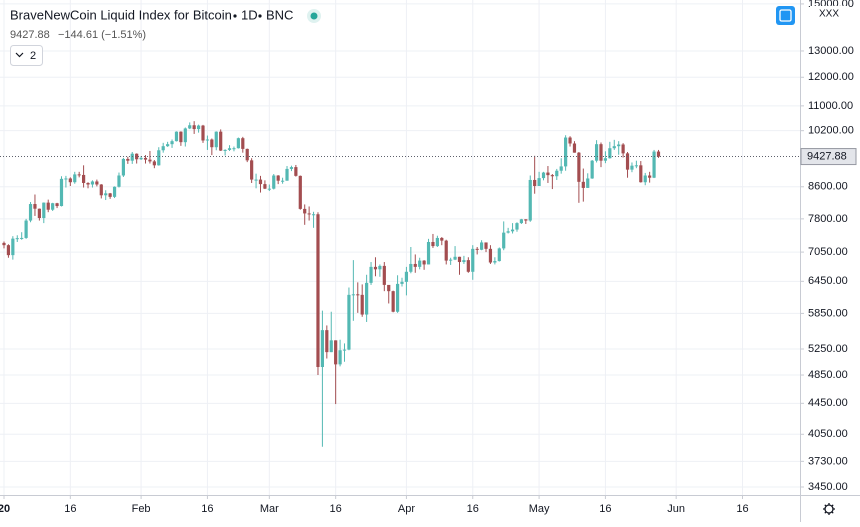  What do you see at coordinates (829, 509) in the screenshot?
I see `settings-icon` at bounding box center [829, 509].